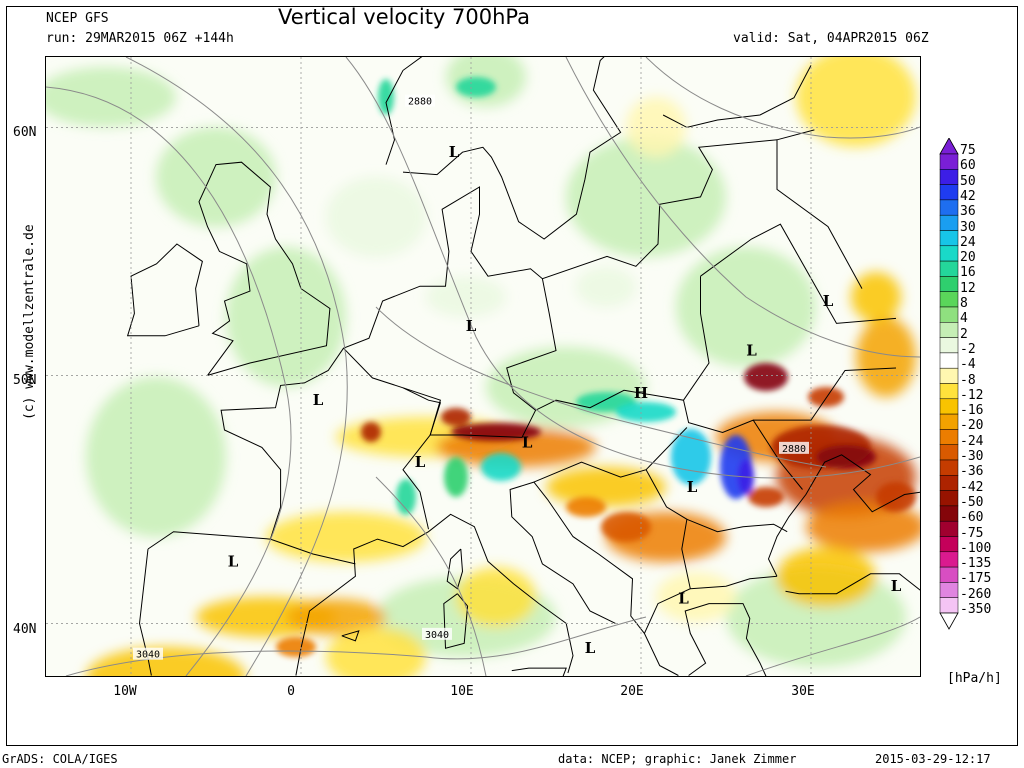 This screenshot has height=768, width=1024. Describe the element at coordinates (404, 17) in the screenshot. I see `map-title: Vertical velocity 700hPa` at that location.